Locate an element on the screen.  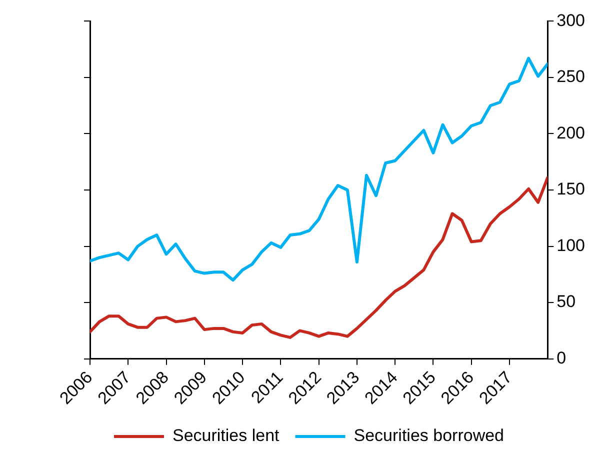
legend-label: Securities borrowed is located at coordinates (429, 436).